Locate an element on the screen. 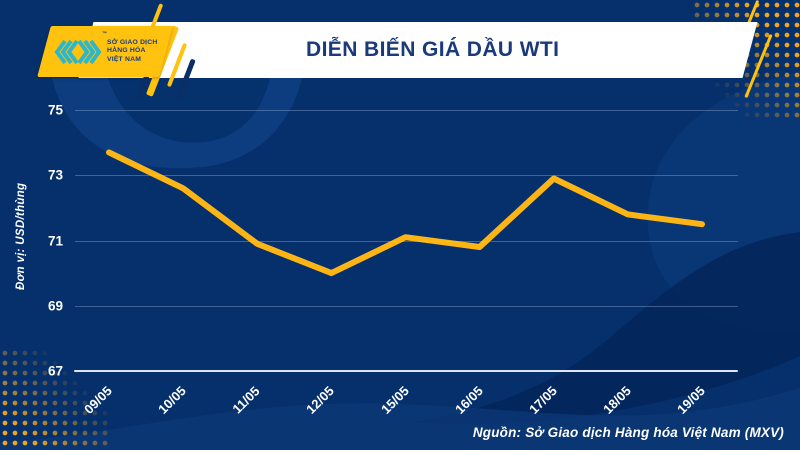  y-tick-label-71: 71 is located at coordinates (55, 240).